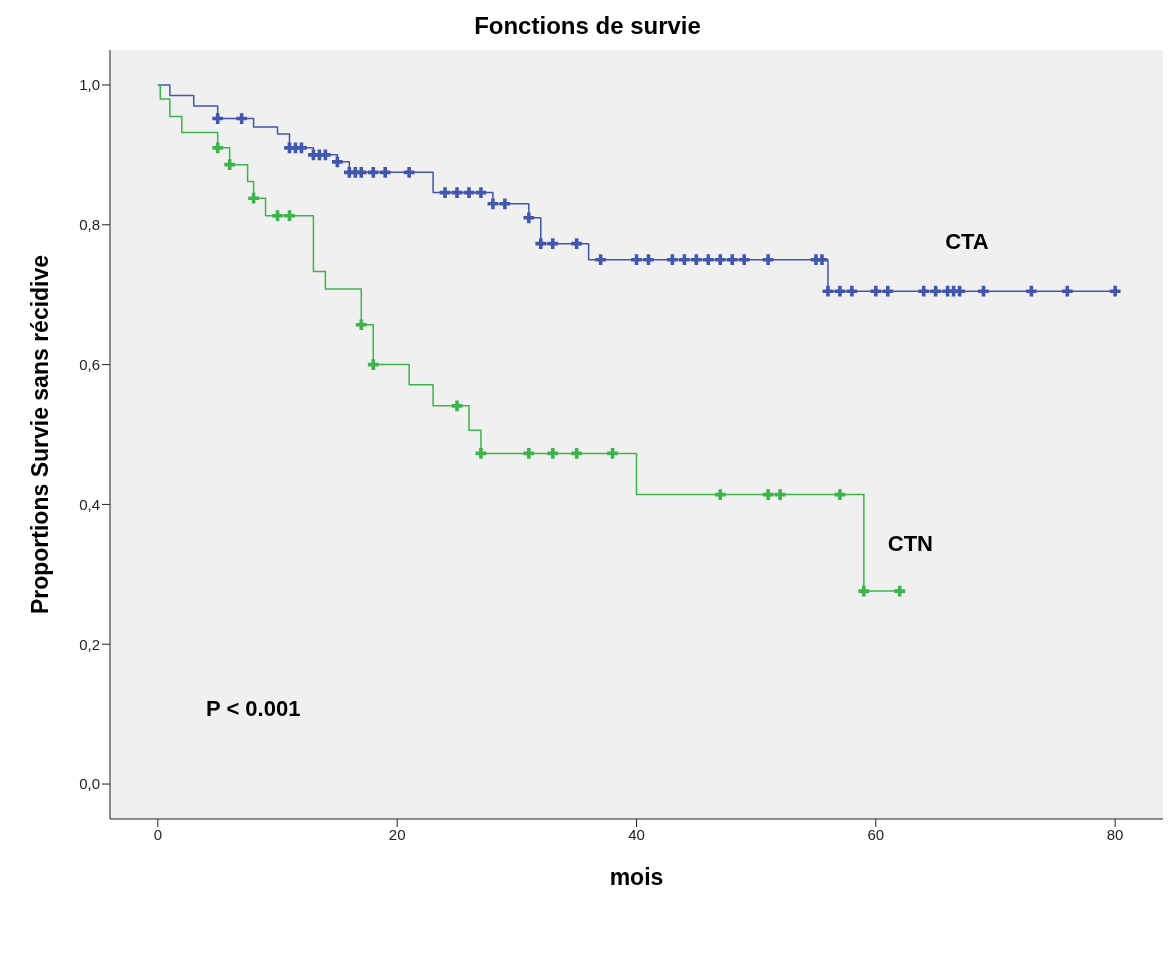  I want to click on chart-title: Fonctions de survie, so click(587, 26).